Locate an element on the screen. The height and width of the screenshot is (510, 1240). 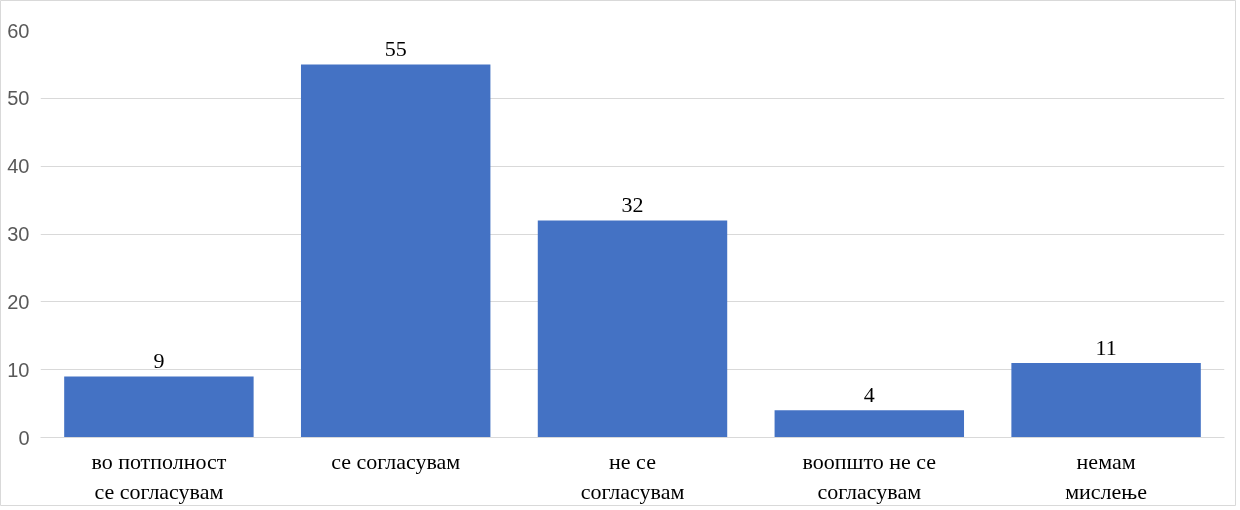
y-tick-label: 60 is located at coordinates (18, 30).